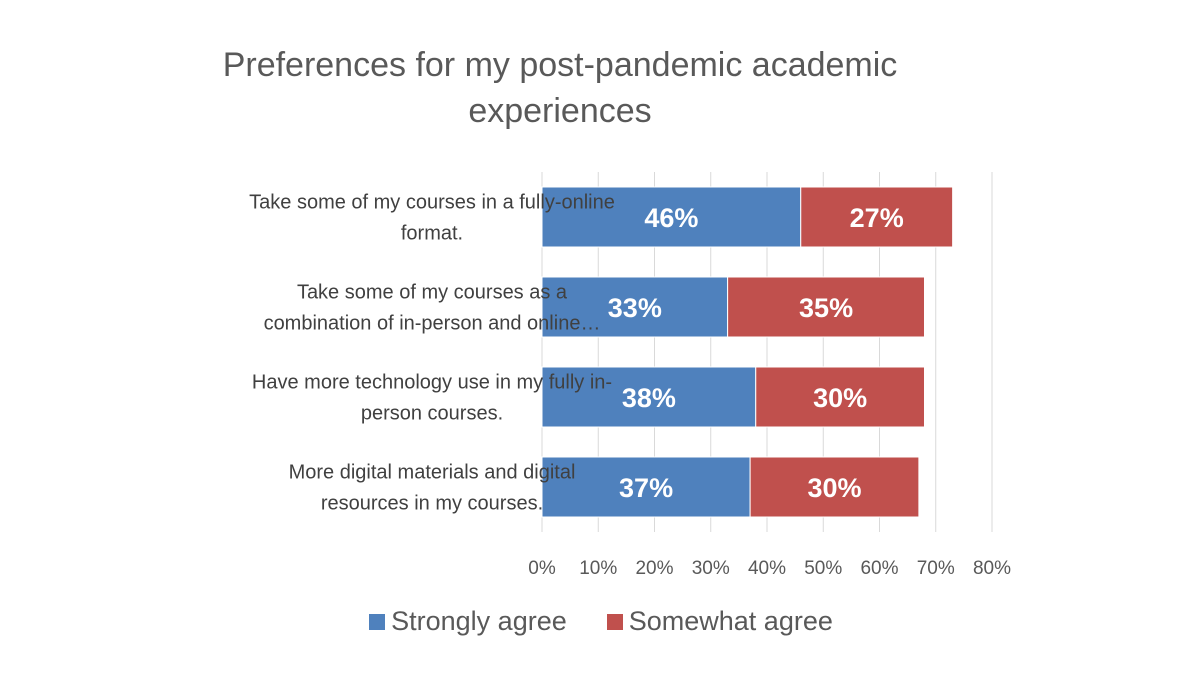 Image resolution: width=1202 pixels, height=686 pixels. I want to click on x-tick-label: 20%, so click(654, 568).